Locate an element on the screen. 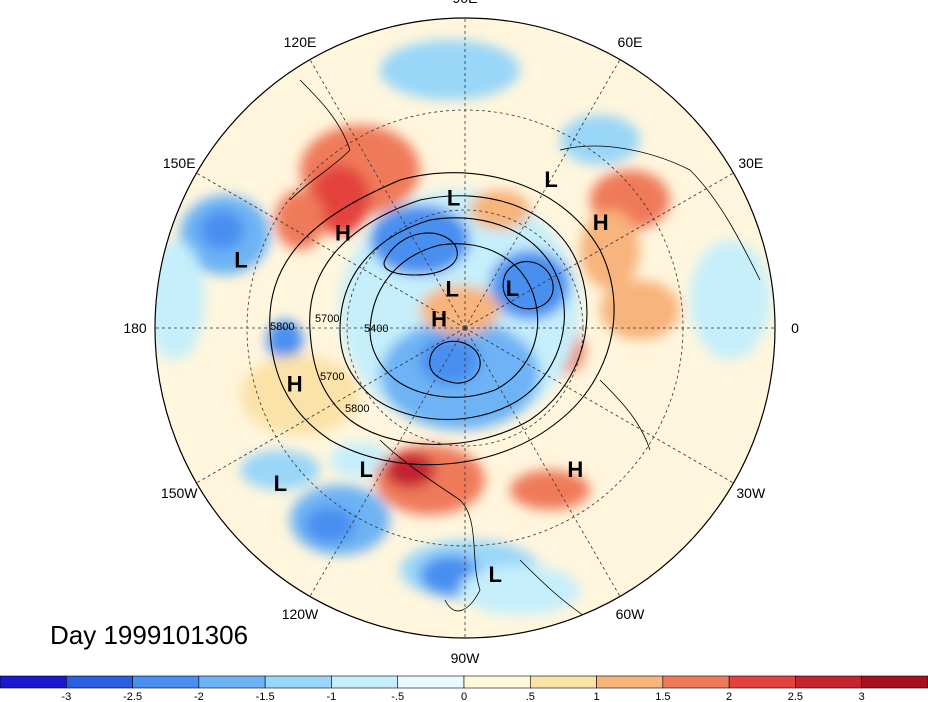 The image size is (928, 702). longitude-label: 150E is located at coordinates (179, 163).